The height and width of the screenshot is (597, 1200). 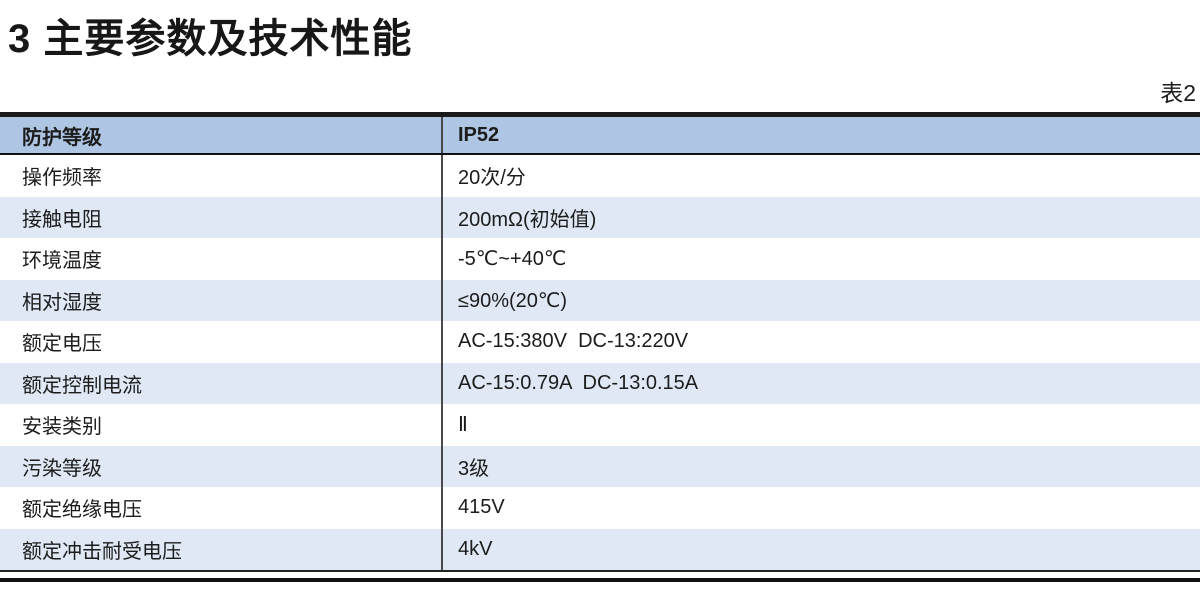 What do you see at coordinates (600, 508) in the screenshot?
I see `table-row: 额定绝缘电压 415V` at bounding box center [600, 508].